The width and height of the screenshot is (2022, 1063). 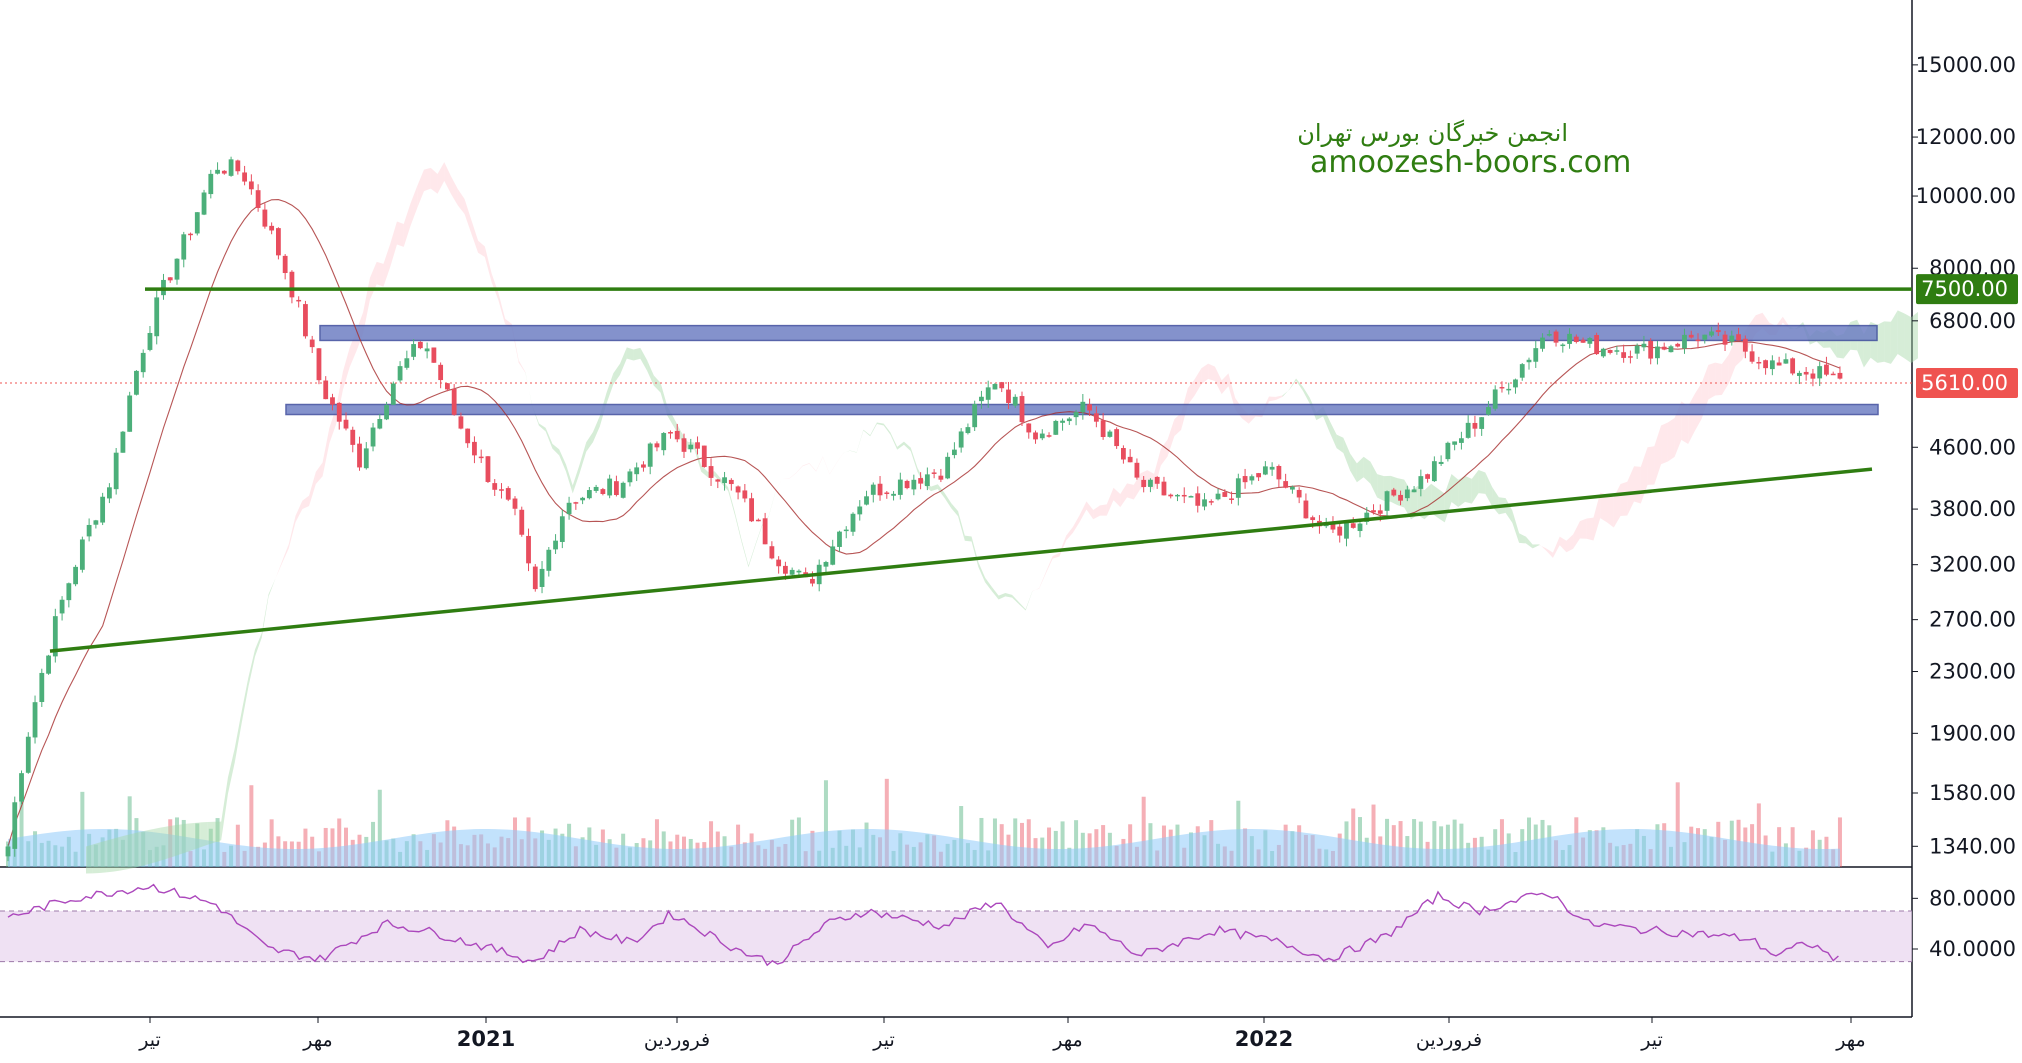 What do you see at coordinates (1449, 1040) in the screenshot?
I see `time-tick-label: فروردین` at bounding box center [1449, 1040].